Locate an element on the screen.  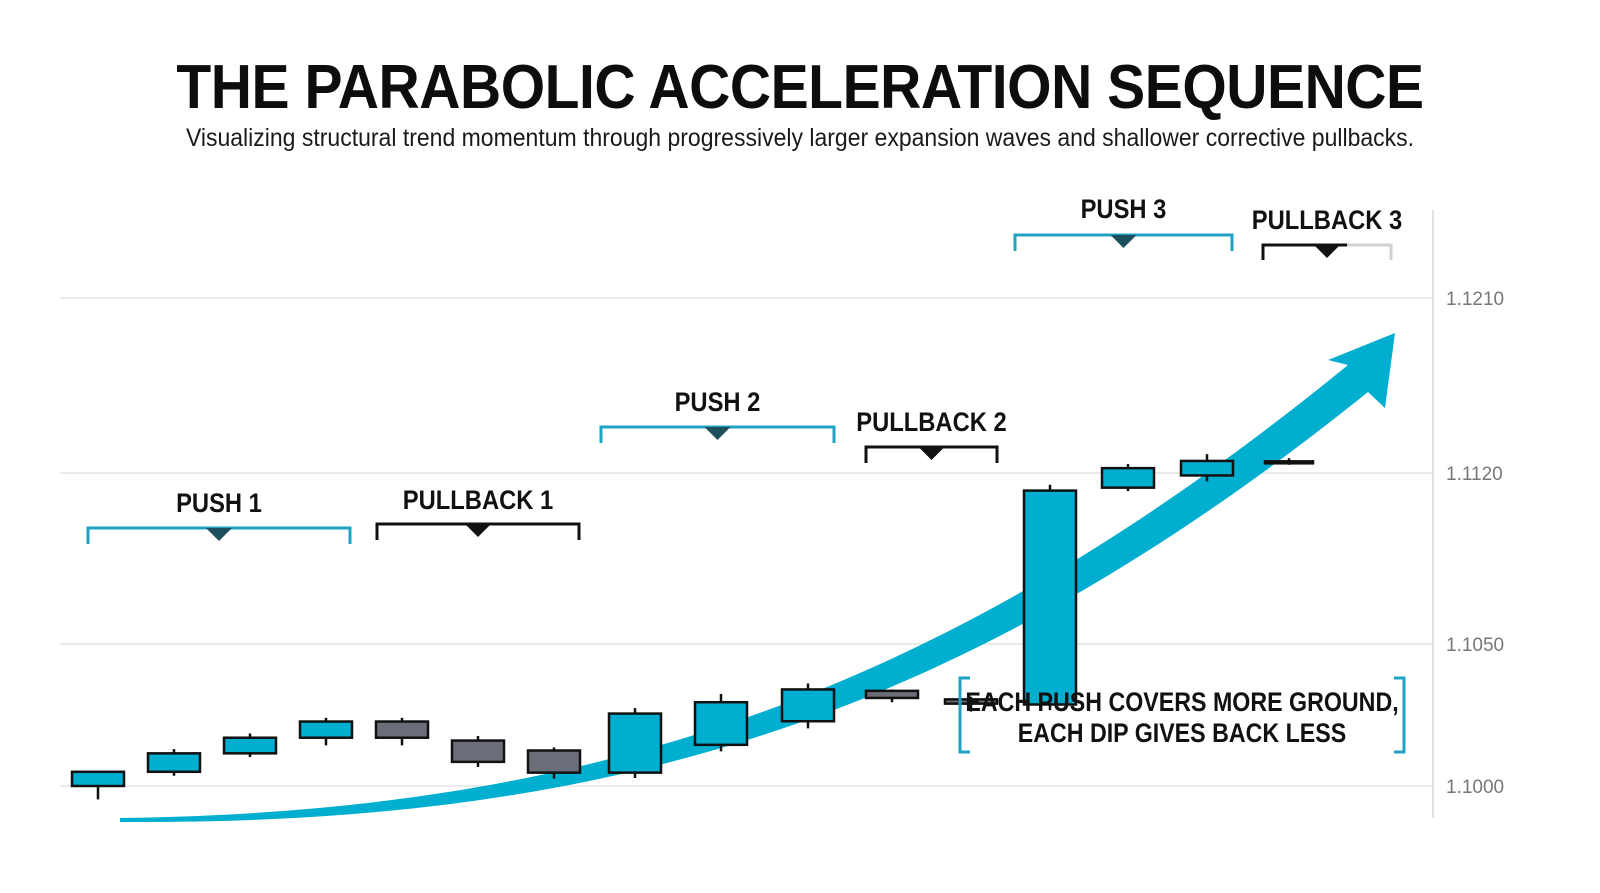
wave-label: PUSH 2 is located at coordinates (718, 403).